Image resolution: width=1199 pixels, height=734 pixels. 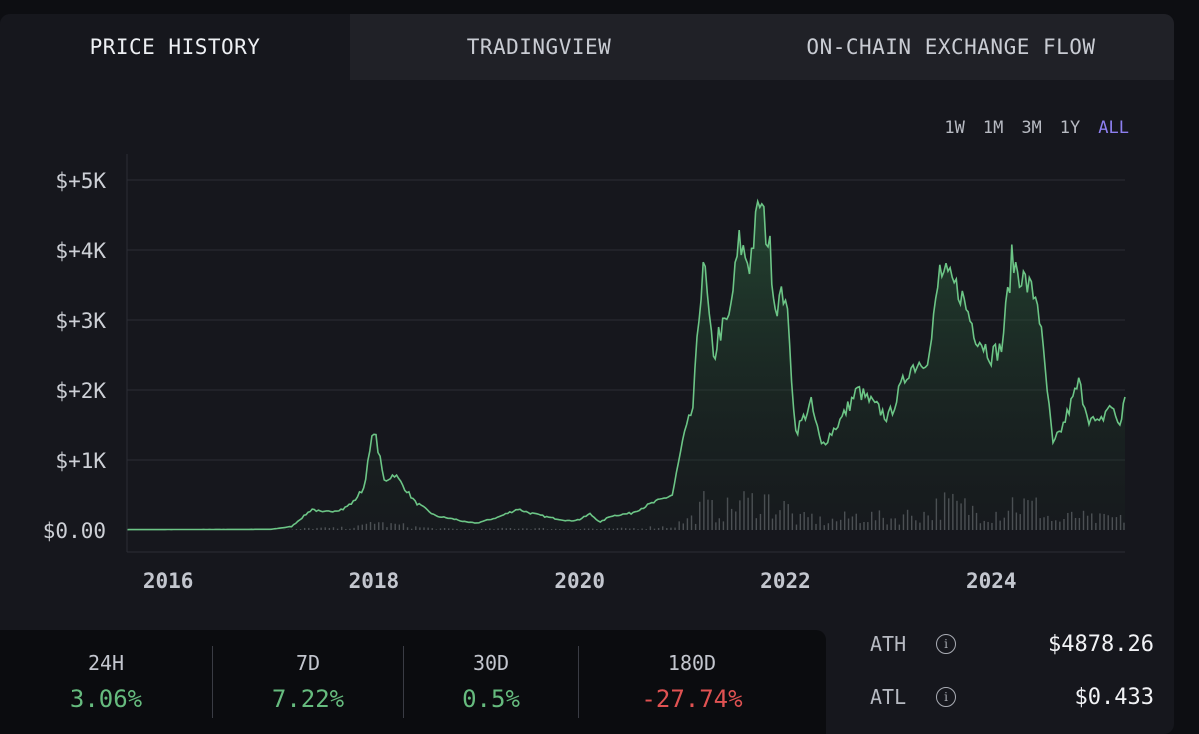 I want to click on x-tick-label: 2024, so click(x=991, y=581).